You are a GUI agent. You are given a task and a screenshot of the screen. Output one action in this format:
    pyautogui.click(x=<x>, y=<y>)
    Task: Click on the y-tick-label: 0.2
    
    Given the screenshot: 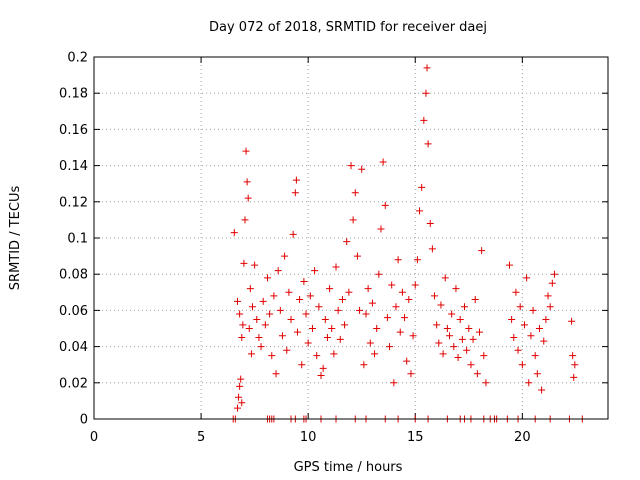 What is the action you would take?
    pyautogui.click(x=77, y=58)
    